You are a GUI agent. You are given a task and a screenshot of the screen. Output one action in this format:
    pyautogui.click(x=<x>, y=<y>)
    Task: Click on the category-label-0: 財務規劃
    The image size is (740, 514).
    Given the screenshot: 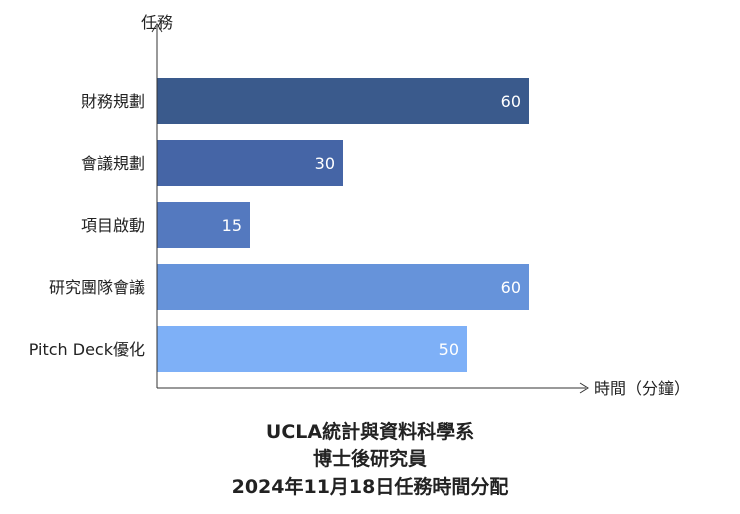 What is the action you would take?
    pyautogui.click(x=113, y=101)
    